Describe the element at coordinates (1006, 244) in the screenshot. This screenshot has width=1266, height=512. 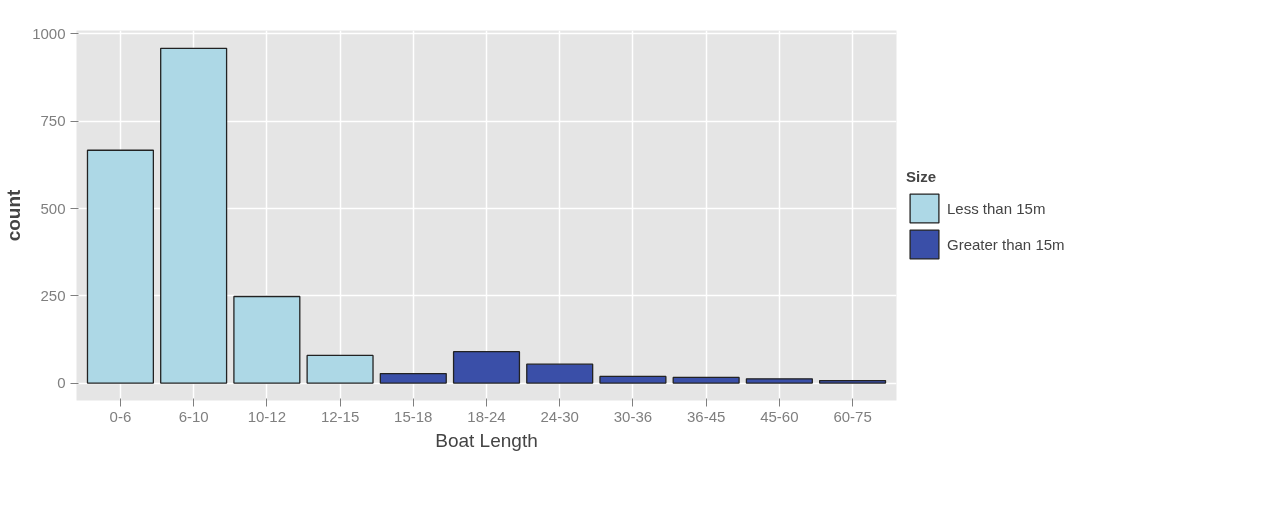
I see `legend-label: Greater than 15m` at that location.